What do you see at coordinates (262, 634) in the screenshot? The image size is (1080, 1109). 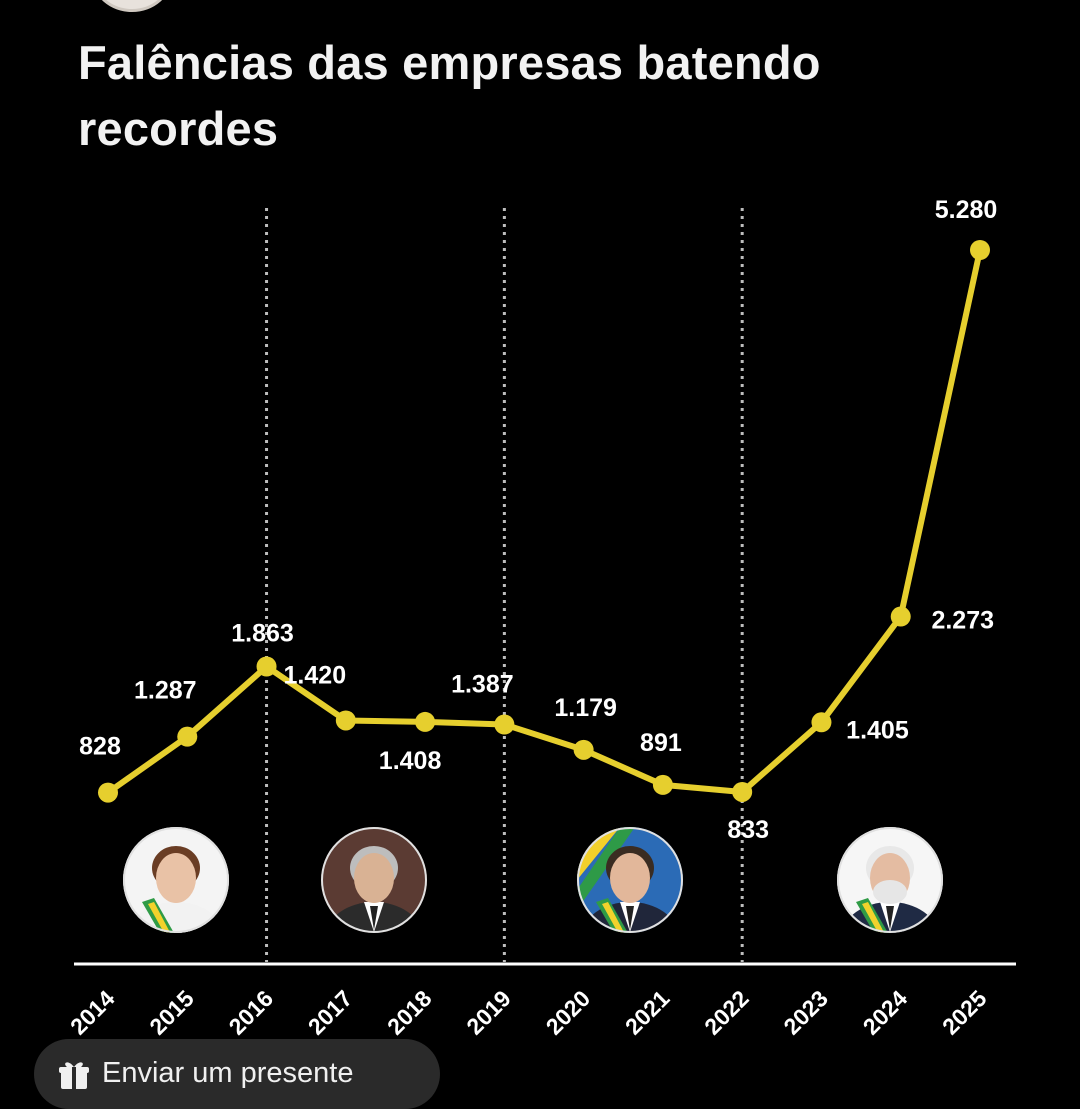 I see `data-label: 1.863` at bounding box center [262, 634].